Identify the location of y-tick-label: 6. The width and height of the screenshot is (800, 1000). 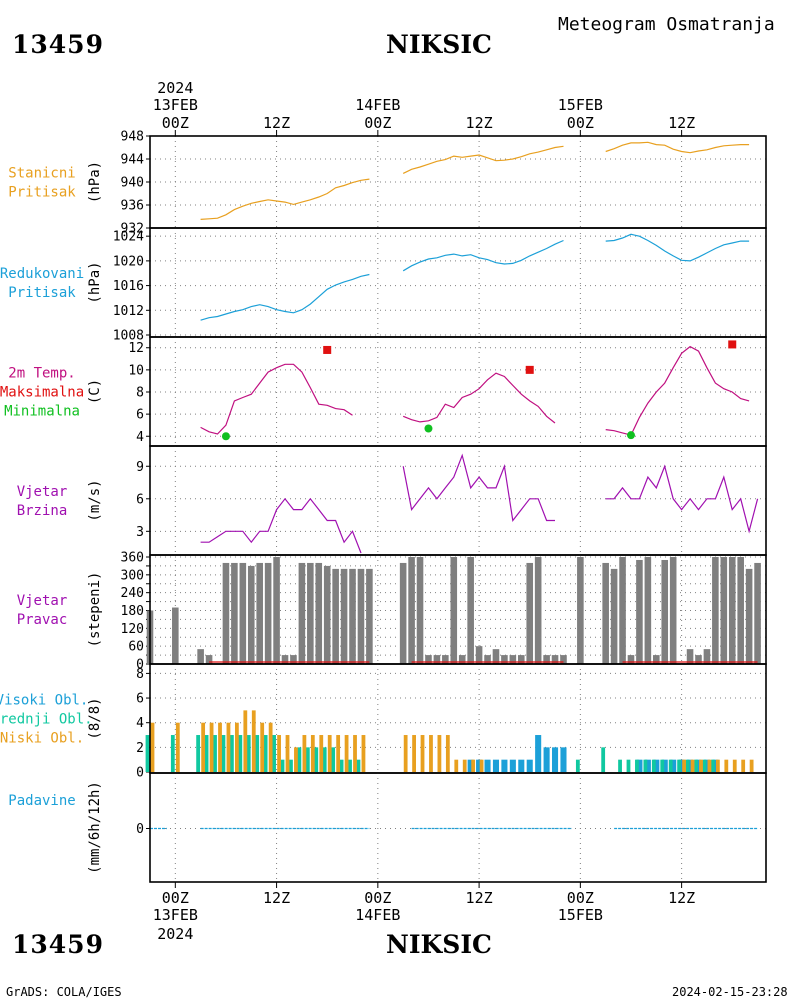
(140, 415).